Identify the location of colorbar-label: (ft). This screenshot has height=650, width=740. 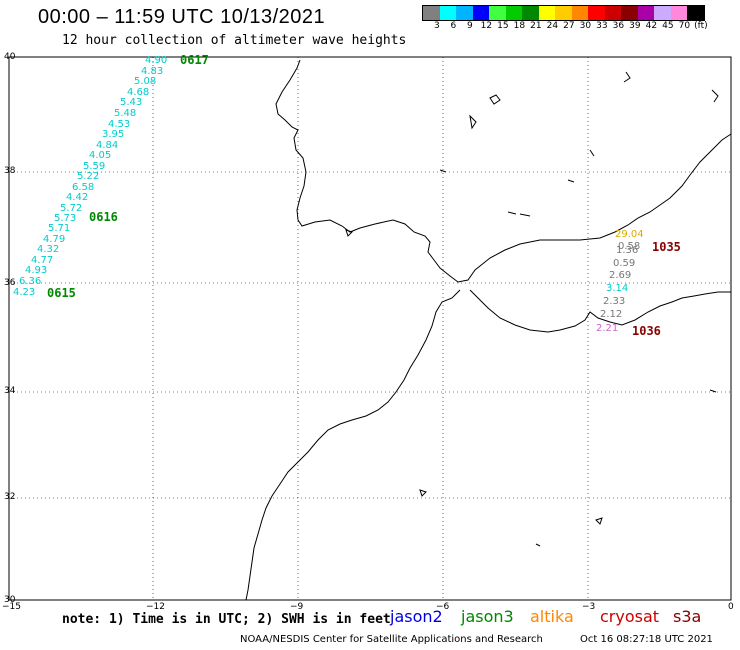
(701, 26).